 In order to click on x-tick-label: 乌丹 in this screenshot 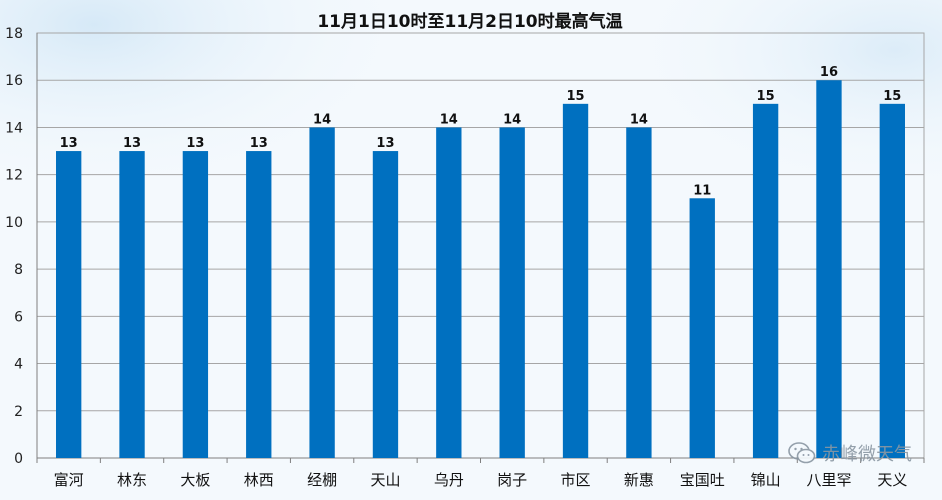, I will do `click(449, 480)`.